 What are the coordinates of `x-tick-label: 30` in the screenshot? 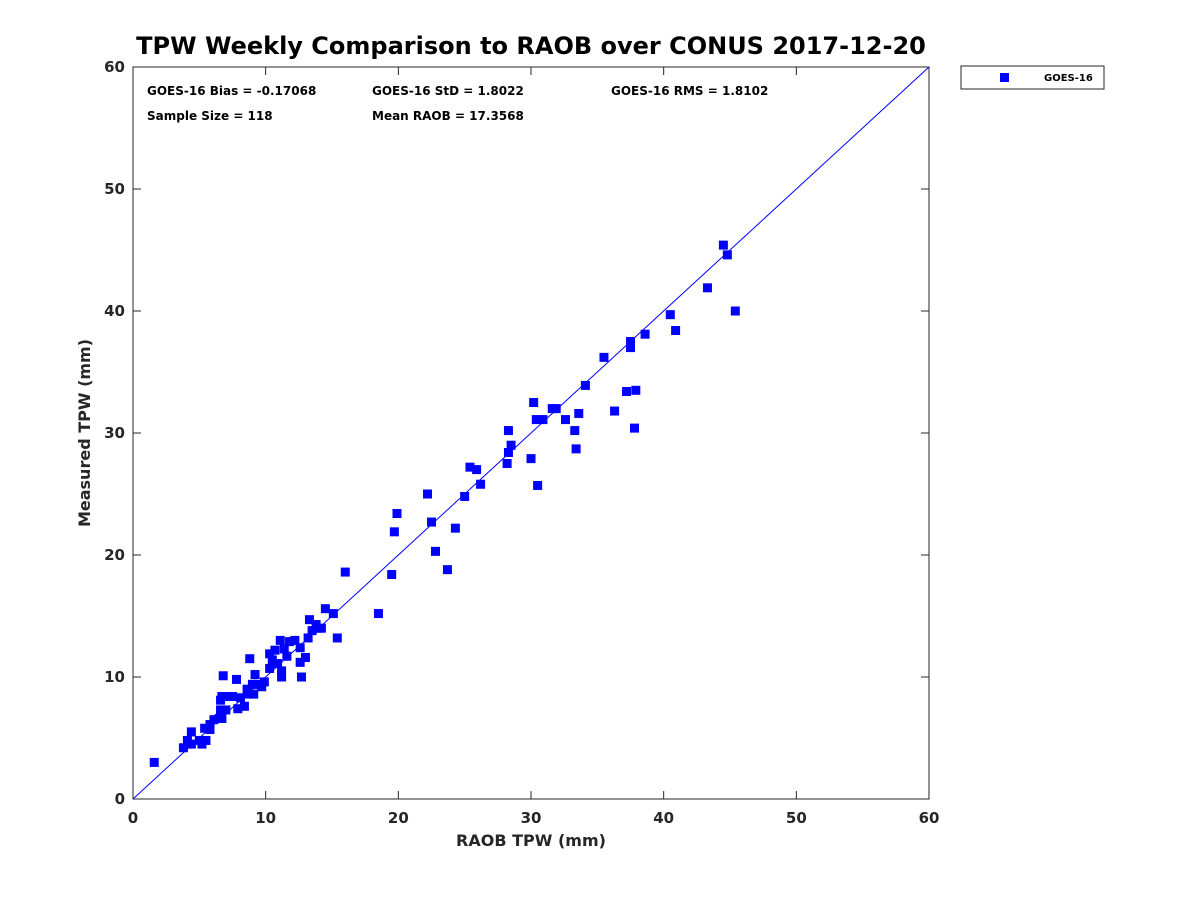 It's located at (531, 818).